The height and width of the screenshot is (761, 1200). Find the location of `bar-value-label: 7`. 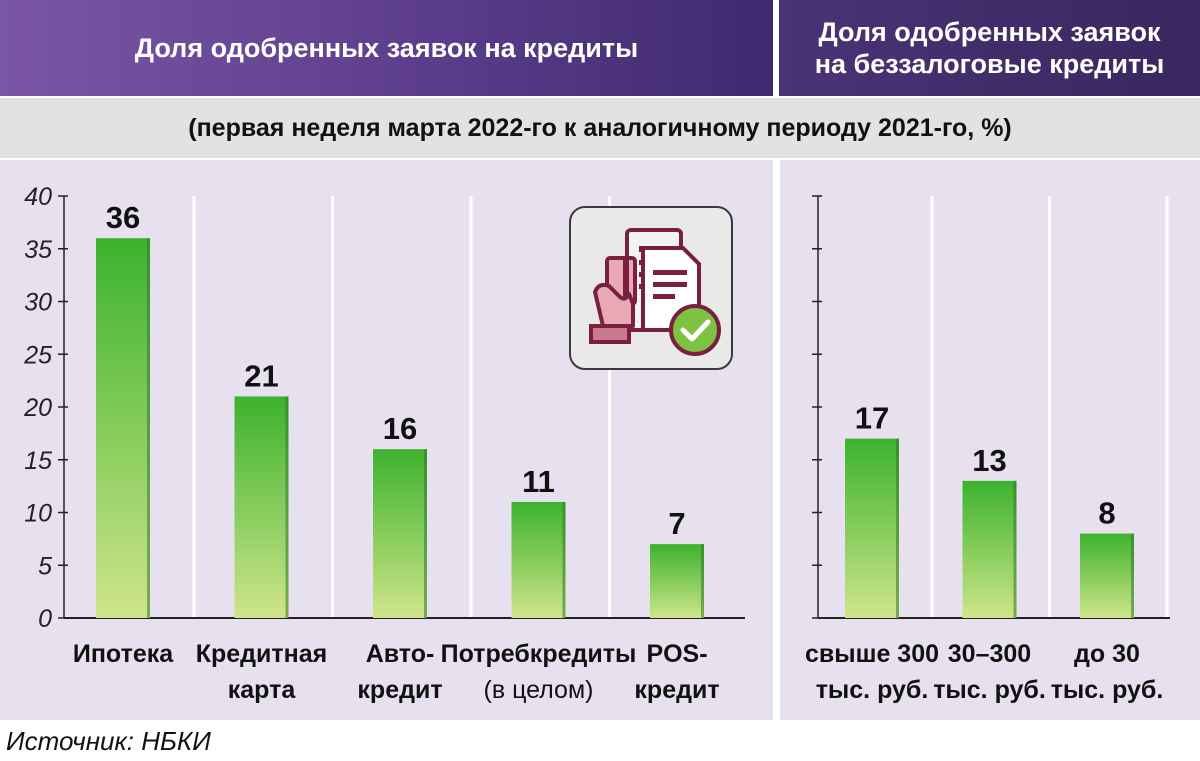

bar-value-label: 7 is located at coordinates (676, 523).